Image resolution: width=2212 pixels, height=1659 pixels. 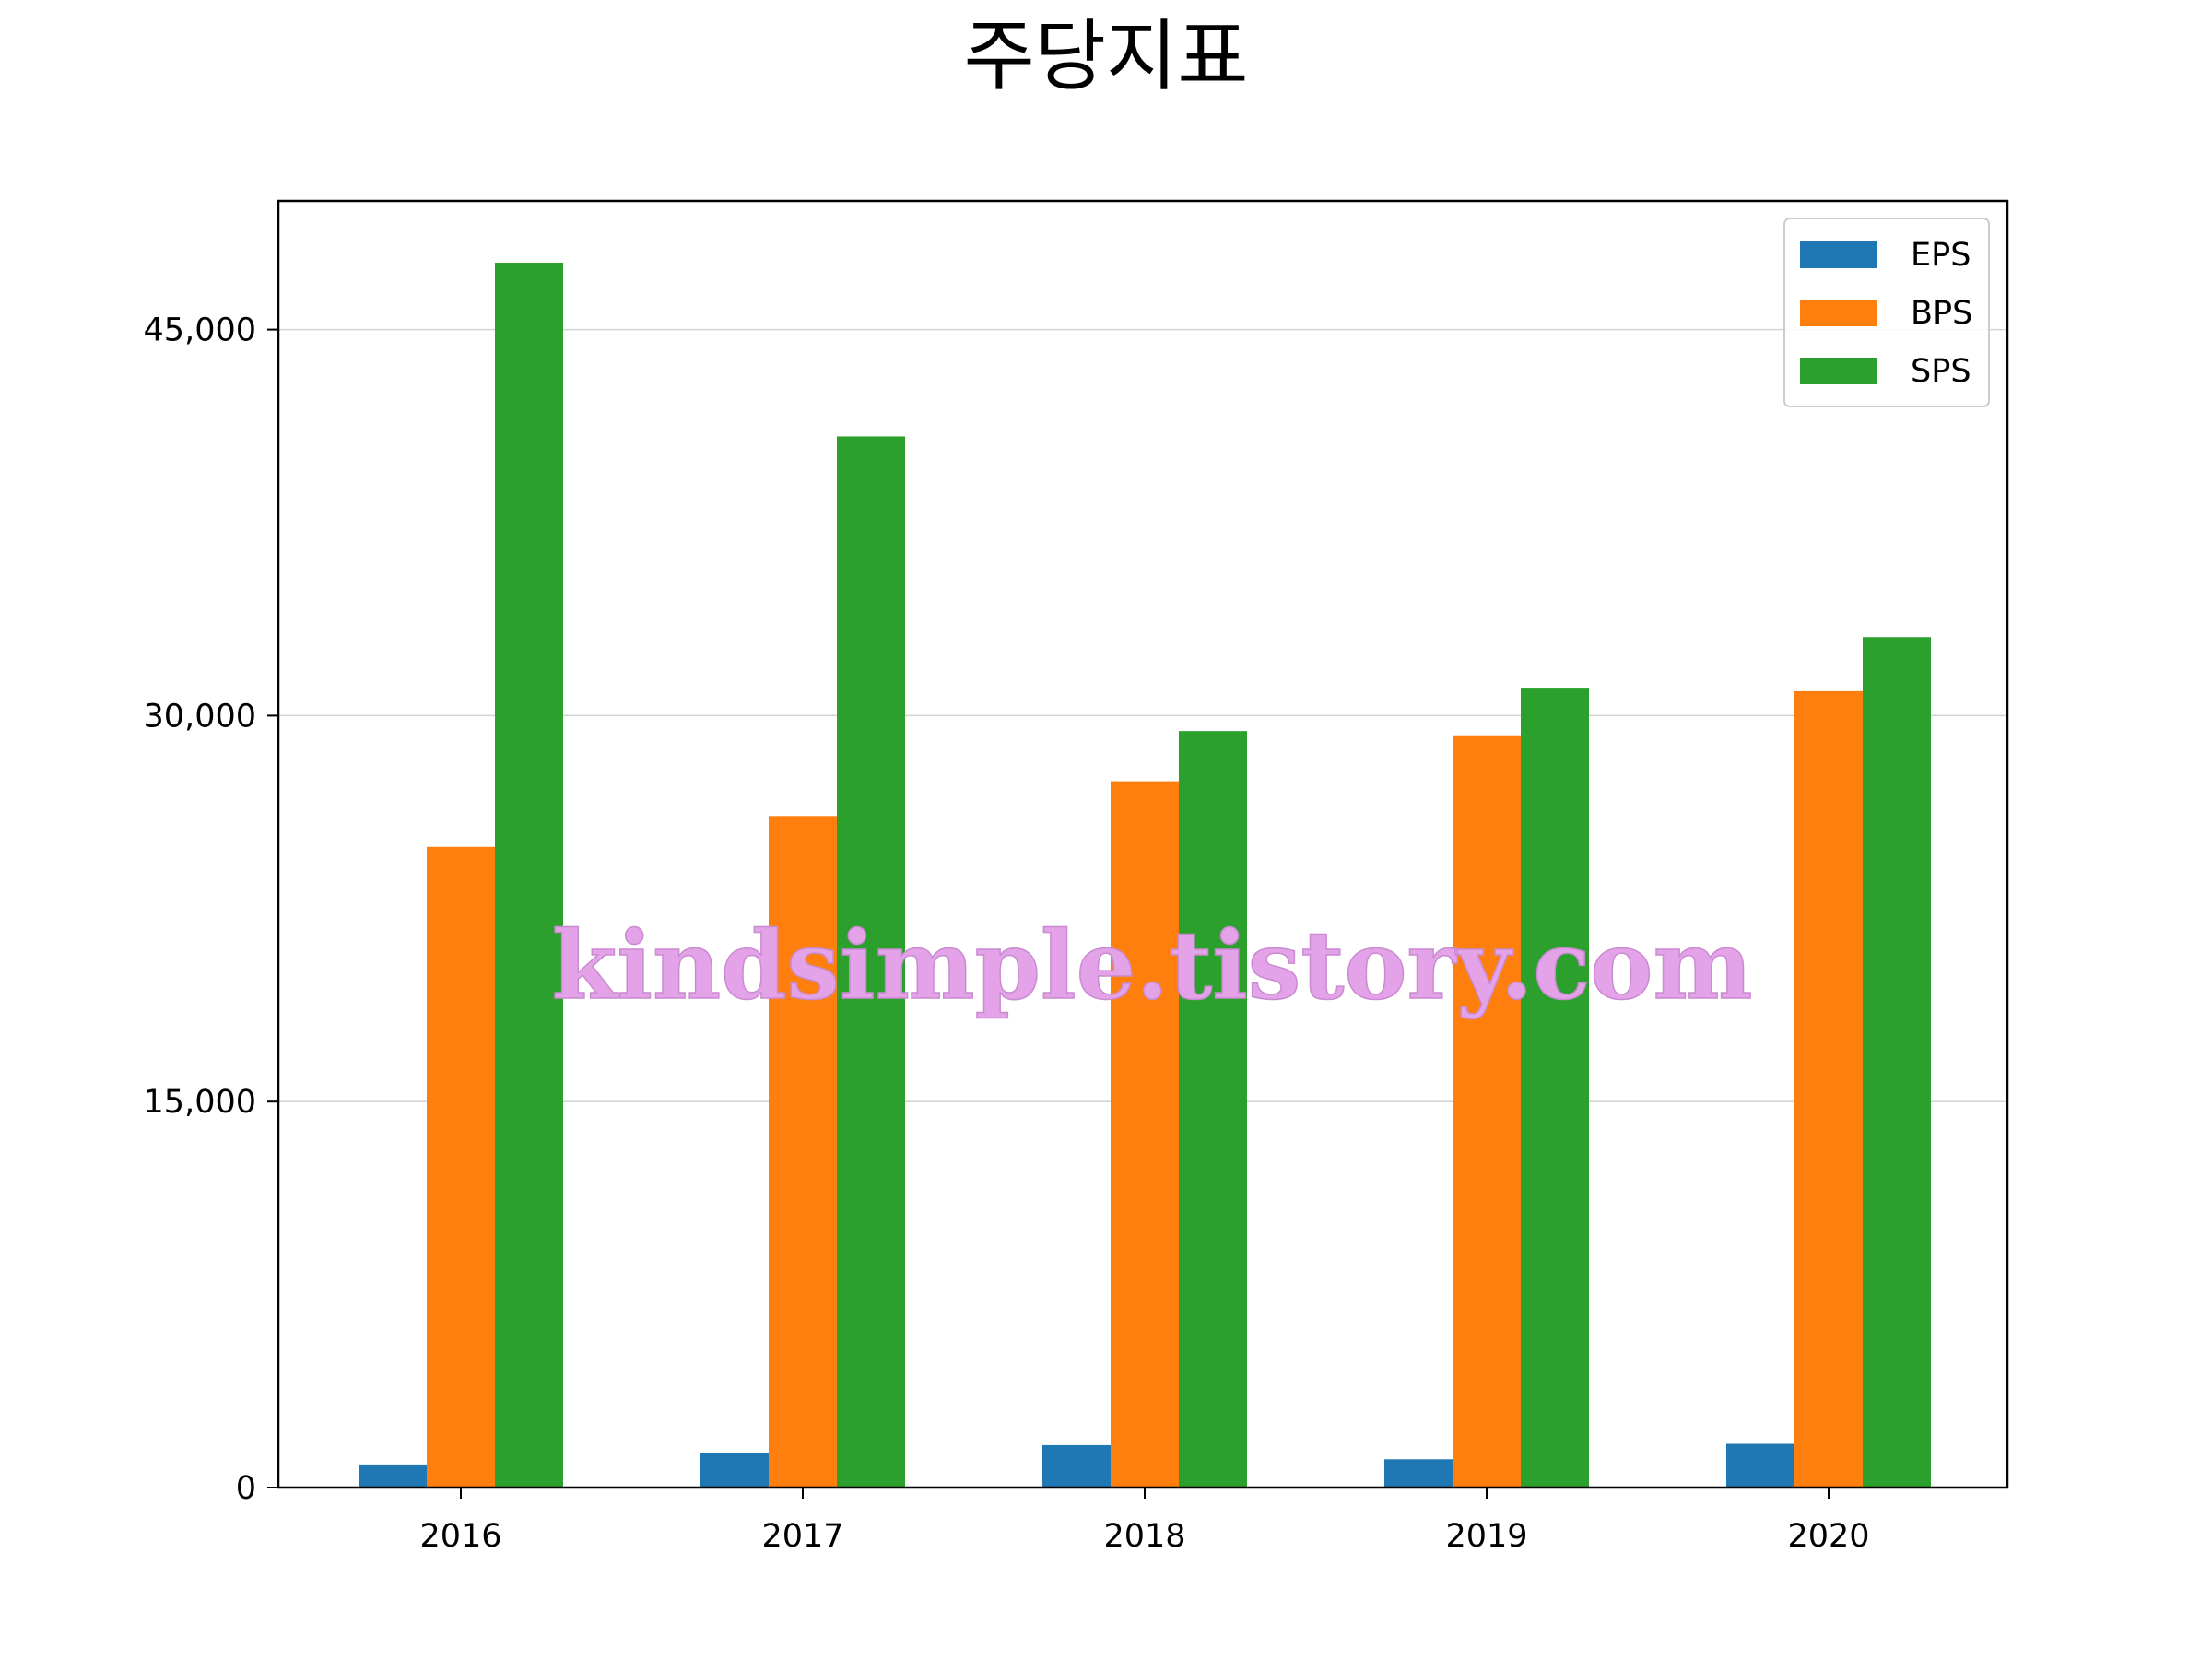 I want to click on legend-label-bps: BPS, so click(x=1941, y=313).